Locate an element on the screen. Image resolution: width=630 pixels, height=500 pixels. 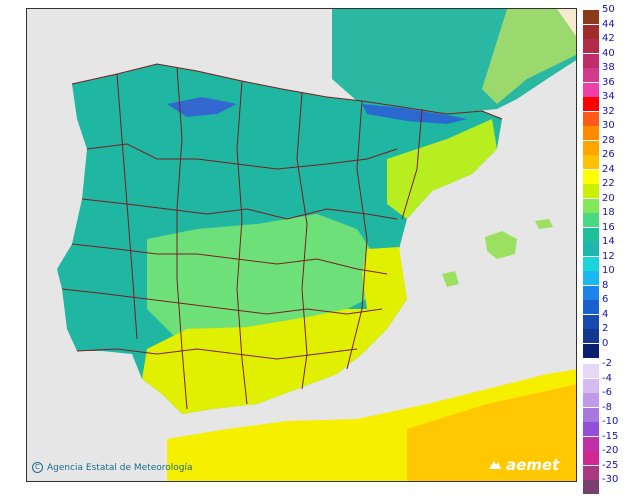
legend-label-warm: 4 is located at coordinates (605, 314).